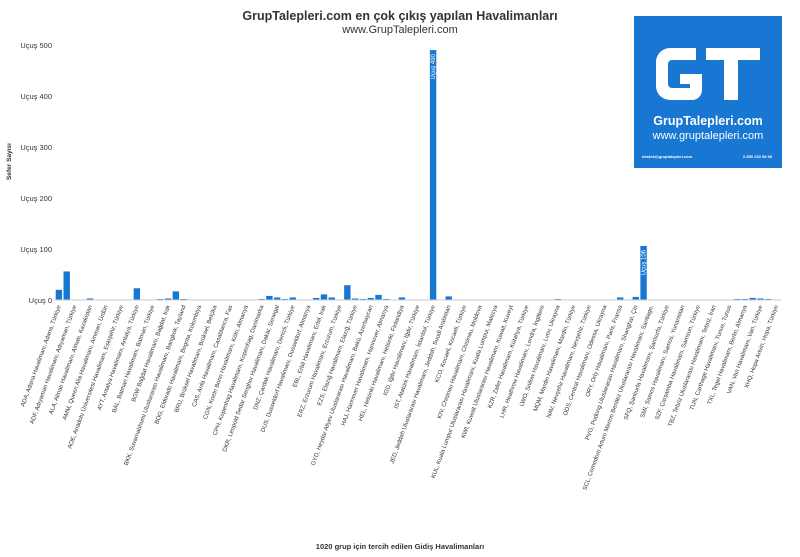 Image resolution: width=800 pixels, height=557 pixels. I want to click on y-tick-label: Uçuş 0, so click(40, 300).